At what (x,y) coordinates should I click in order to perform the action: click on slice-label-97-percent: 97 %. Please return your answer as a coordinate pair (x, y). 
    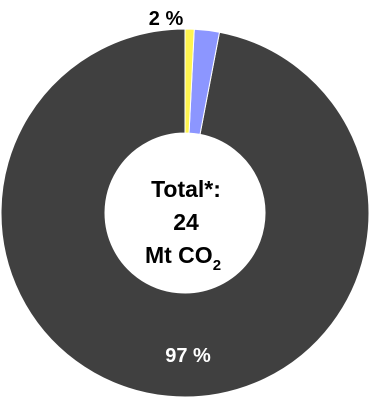
    Looking at the image, I should click on (188, 356).